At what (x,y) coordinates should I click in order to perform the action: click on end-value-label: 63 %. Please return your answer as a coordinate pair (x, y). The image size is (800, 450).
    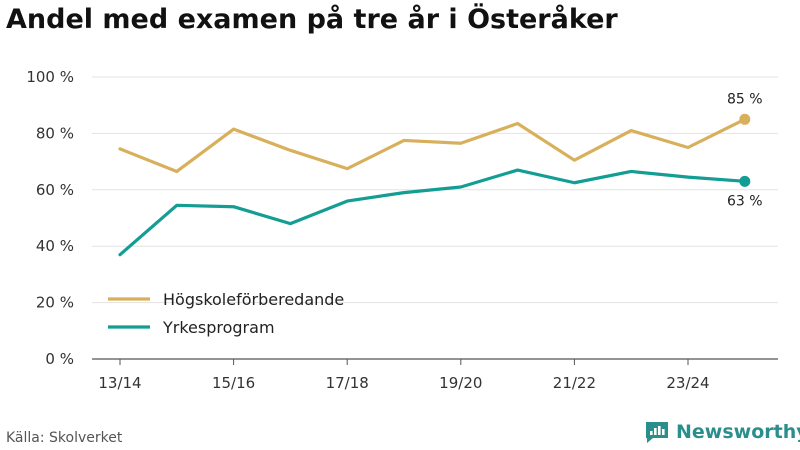
    Looking at the image, I should click on (745, 201).